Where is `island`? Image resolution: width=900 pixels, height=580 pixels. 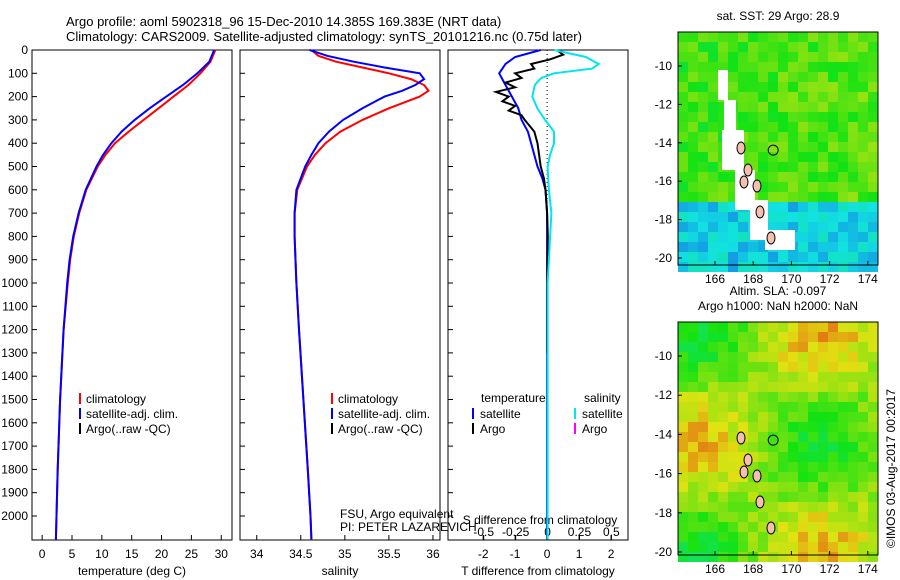
island is located at coordinates (760, 212).